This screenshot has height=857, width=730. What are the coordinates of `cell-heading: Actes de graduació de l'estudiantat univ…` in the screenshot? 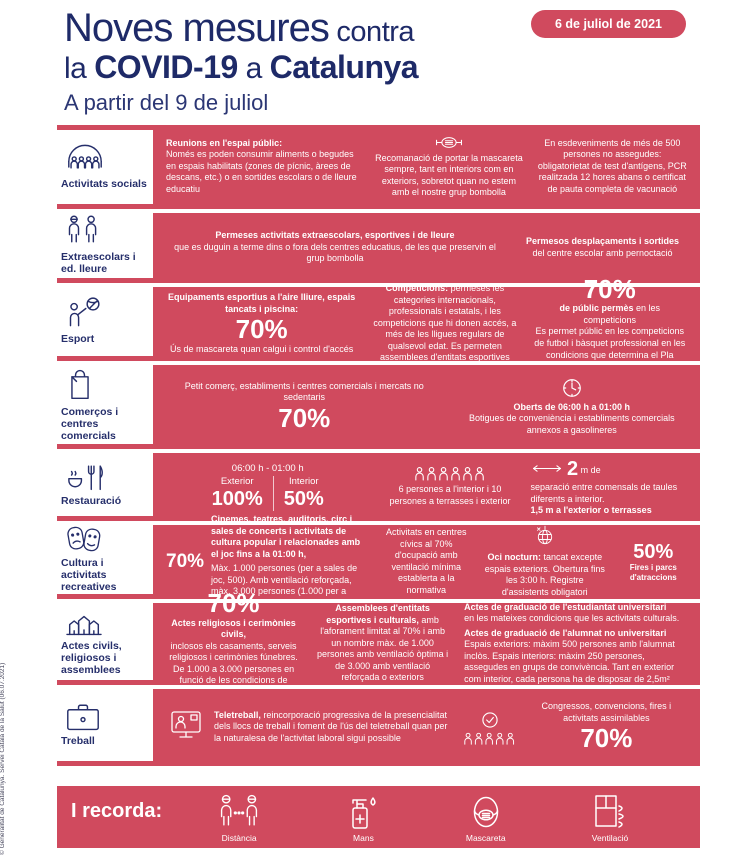 It's located at (565, 606).